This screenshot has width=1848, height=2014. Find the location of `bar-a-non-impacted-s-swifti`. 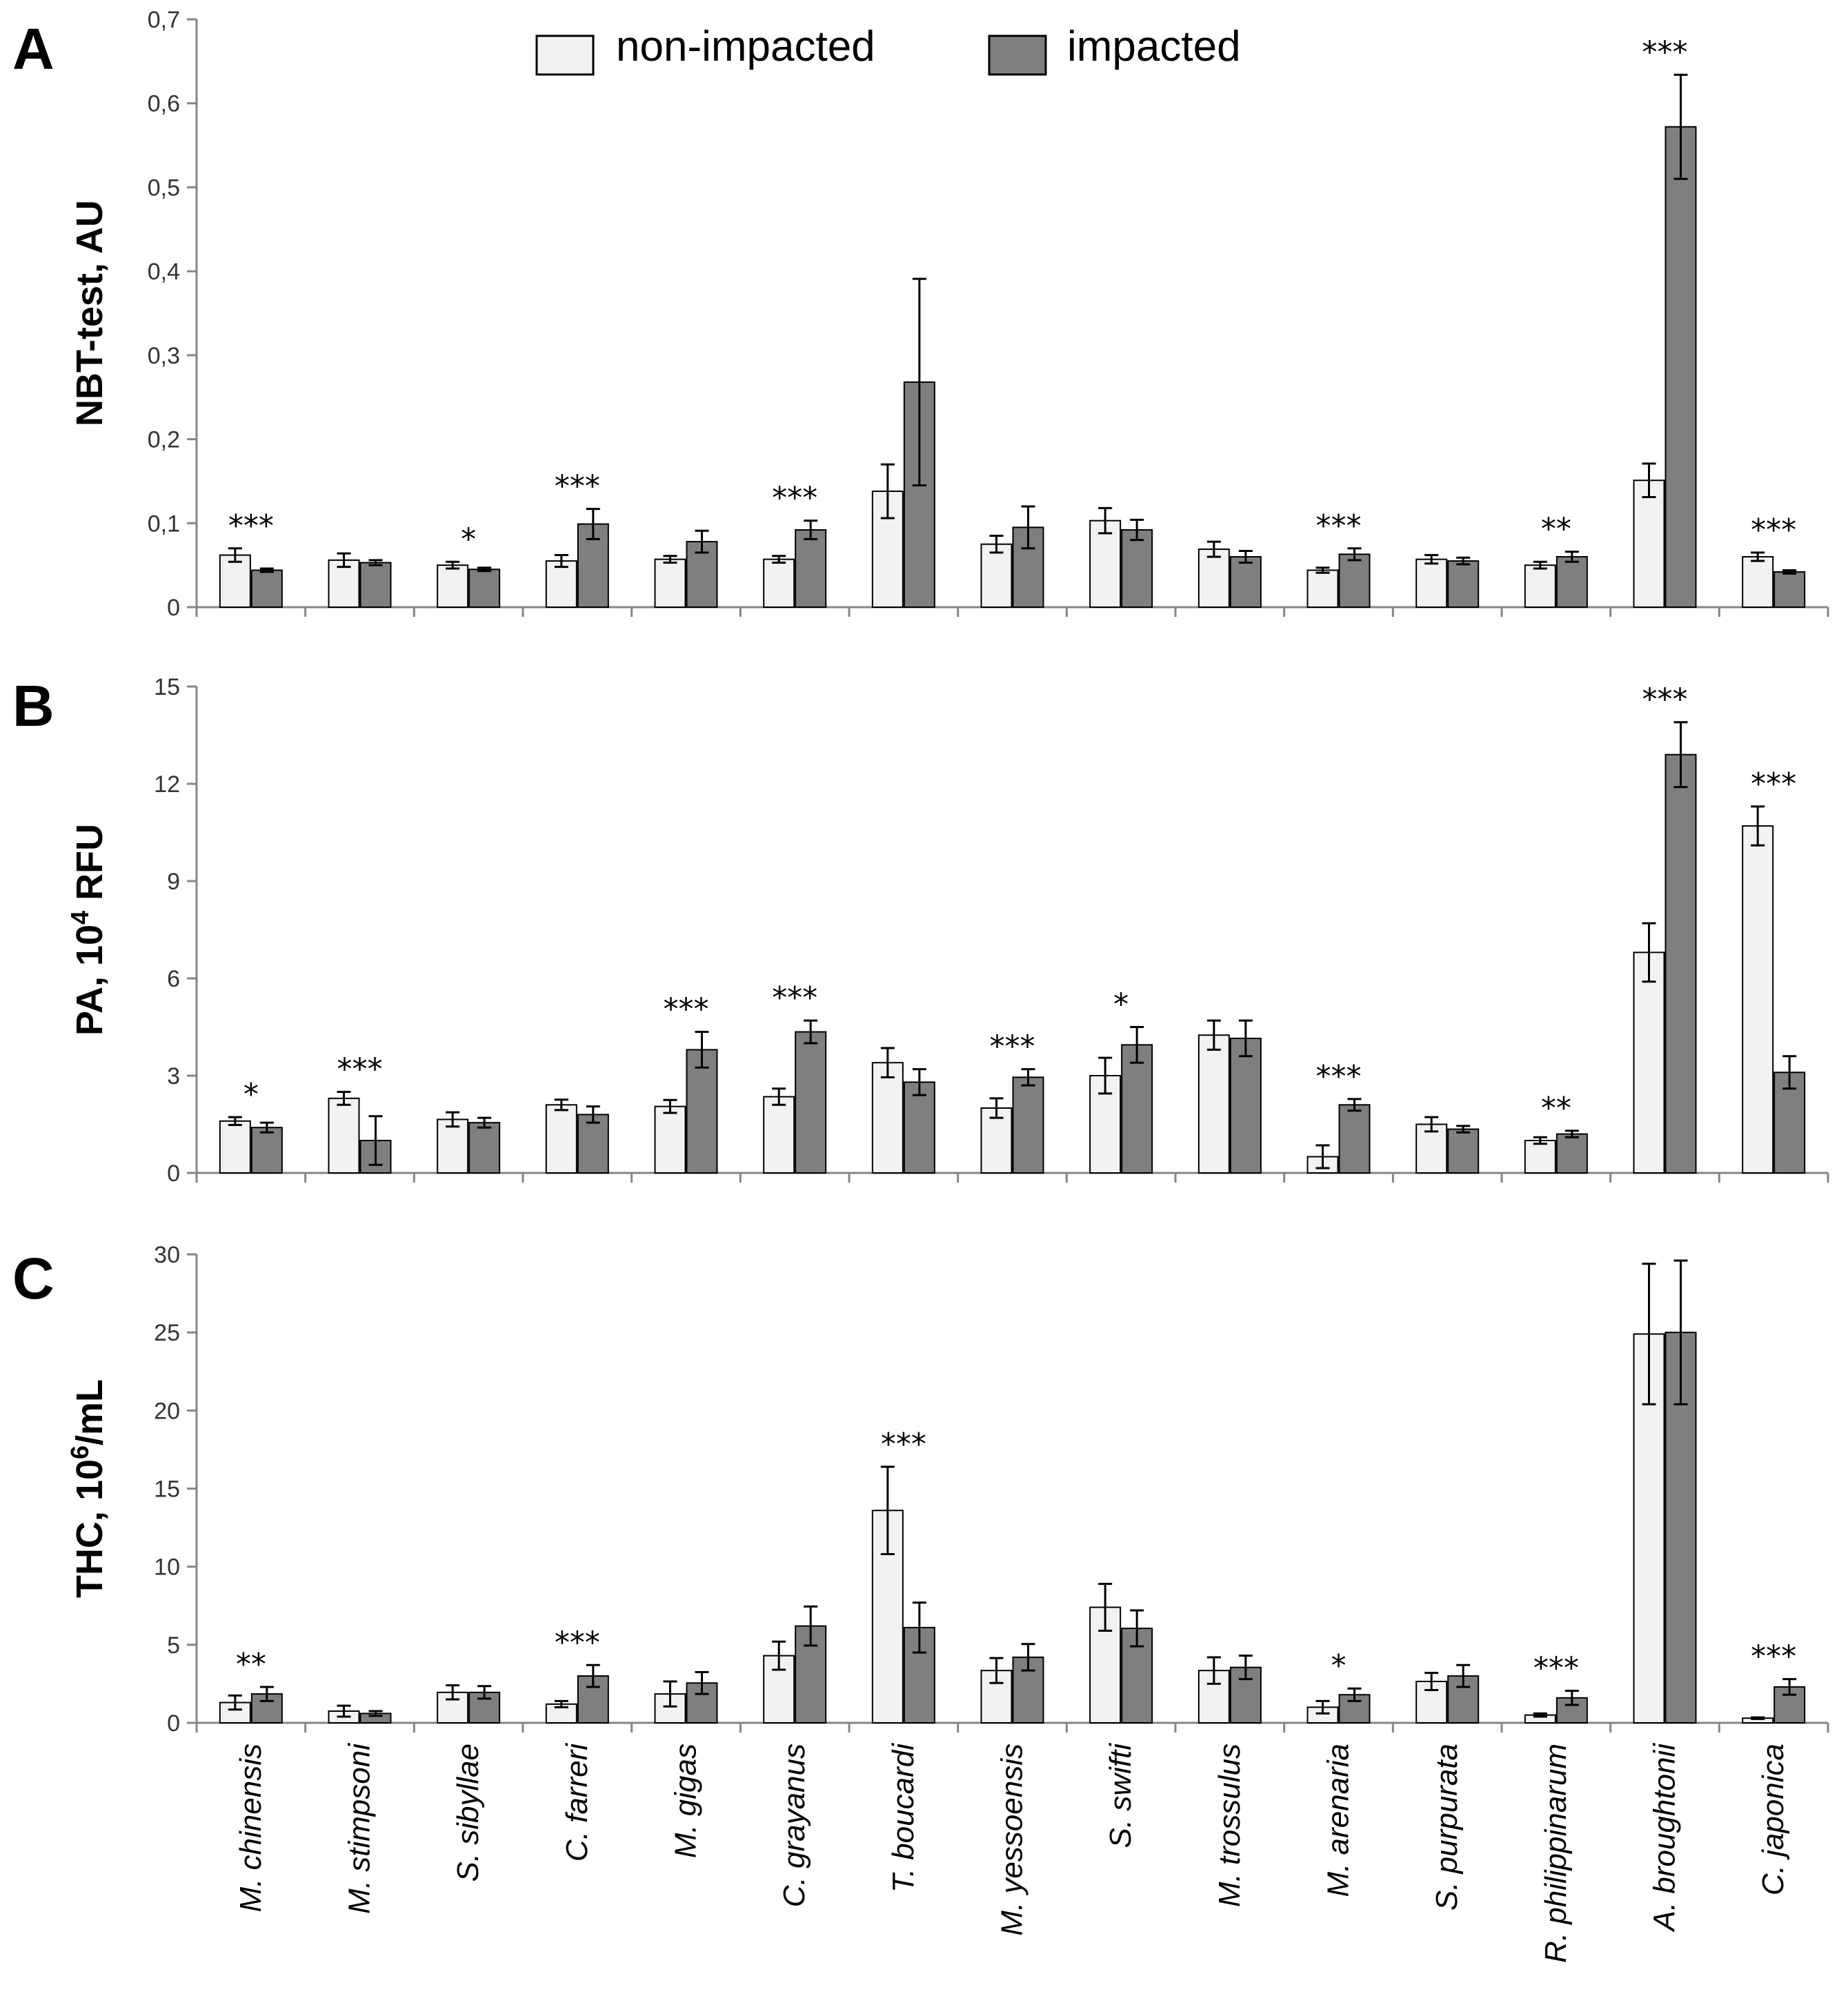

bar-a-non-impacted-s-swifti is located at coordinates (1105, 564).